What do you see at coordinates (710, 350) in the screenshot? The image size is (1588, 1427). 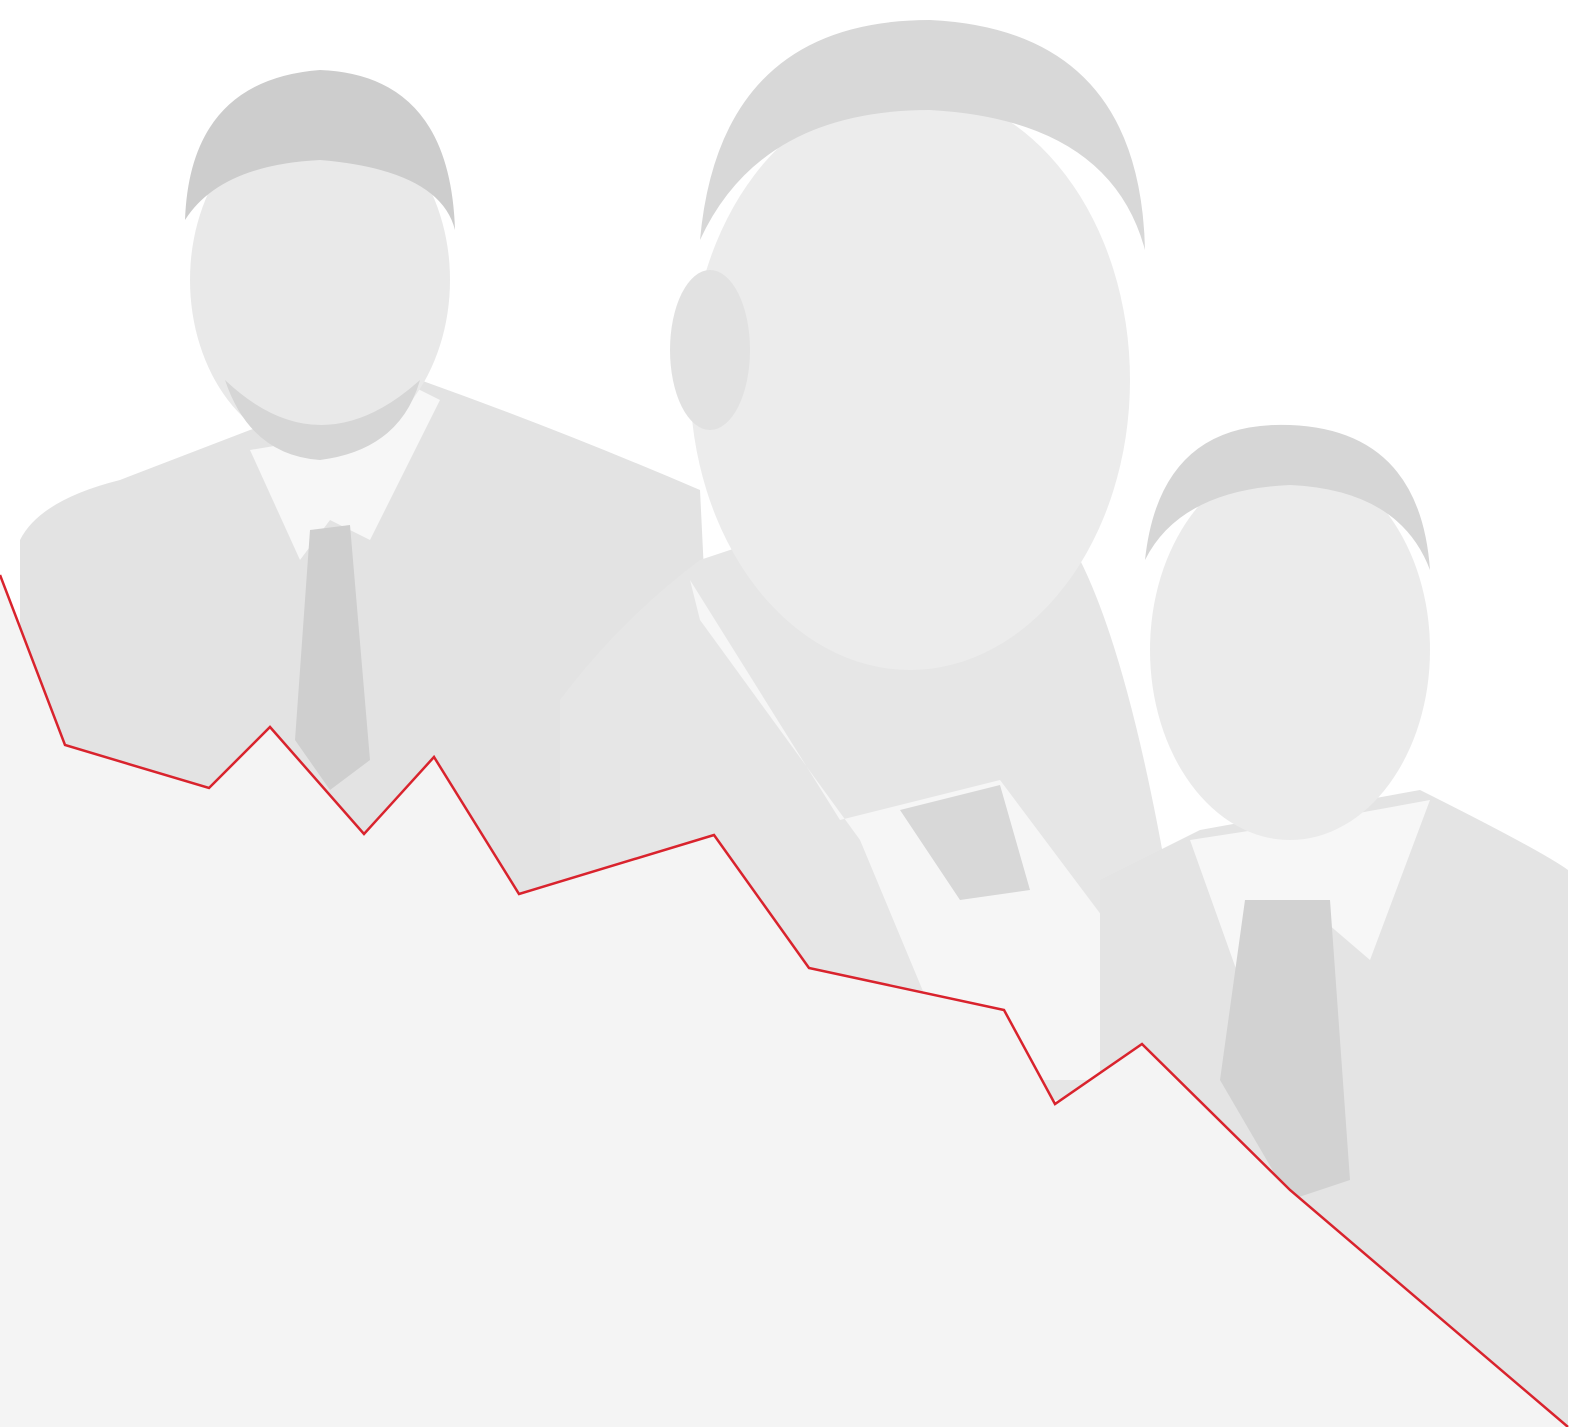 I see `ear` at bounding box center [710, 350].